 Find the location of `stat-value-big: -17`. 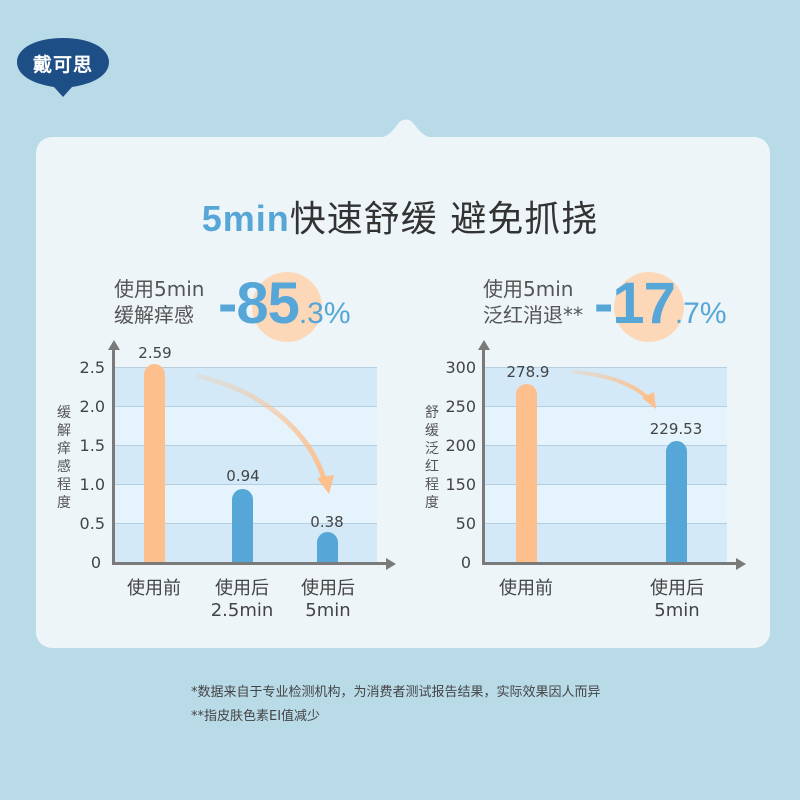

stat-value-big: -17 is located at coordinates (635, 303).